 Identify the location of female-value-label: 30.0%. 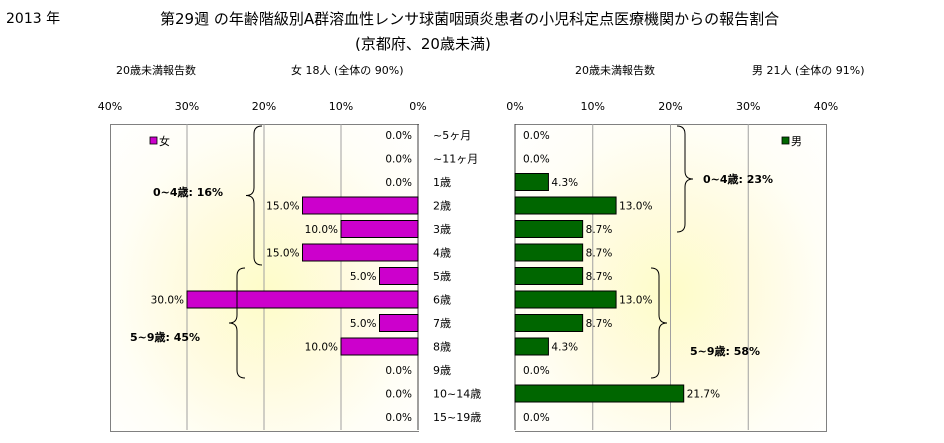
(167, 301).